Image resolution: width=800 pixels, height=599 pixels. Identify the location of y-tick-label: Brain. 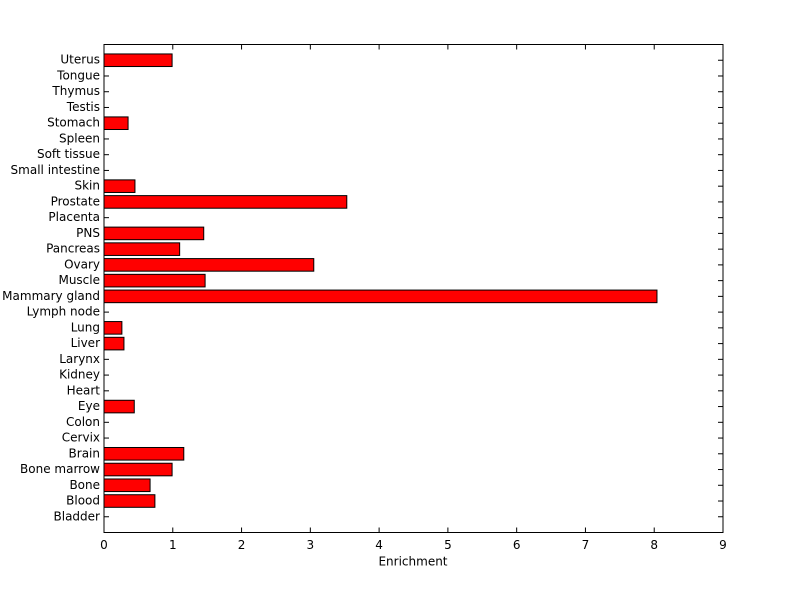
(84, 453).